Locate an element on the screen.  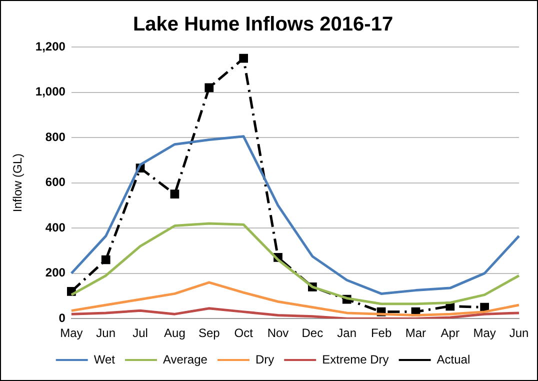
x-tick-label: Apr is located at coordinates (450, 333).